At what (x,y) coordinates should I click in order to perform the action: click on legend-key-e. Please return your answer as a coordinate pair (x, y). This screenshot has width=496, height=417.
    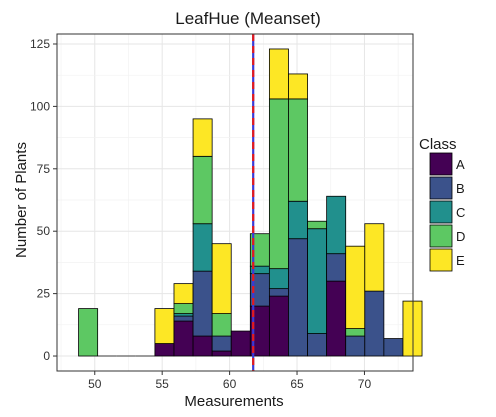
    Looking at the image, I should click on (441, 260).